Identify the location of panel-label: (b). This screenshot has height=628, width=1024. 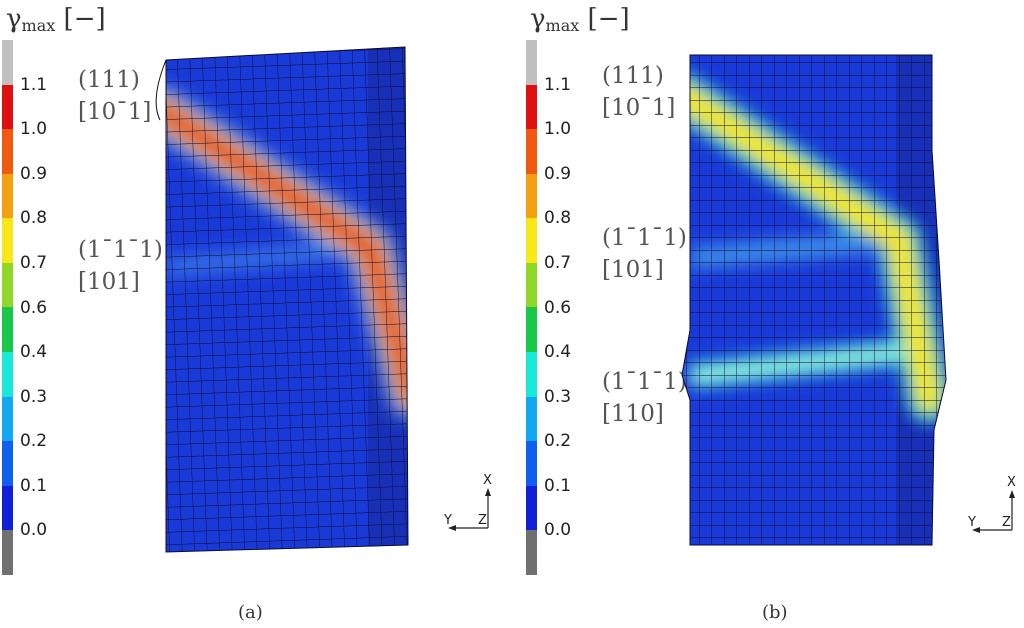
(775, 612).